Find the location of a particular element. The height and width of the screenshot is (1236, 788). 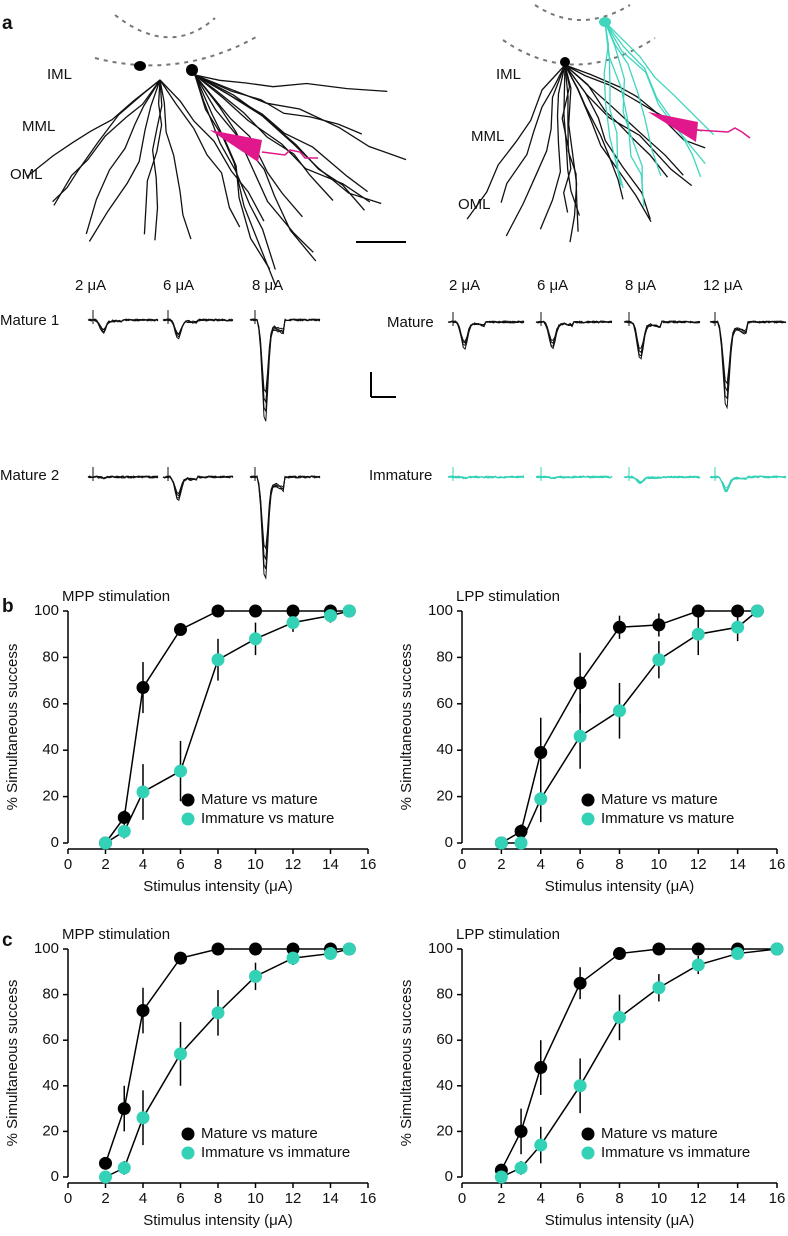

electrode-wire is located at coordinates (289, 154).